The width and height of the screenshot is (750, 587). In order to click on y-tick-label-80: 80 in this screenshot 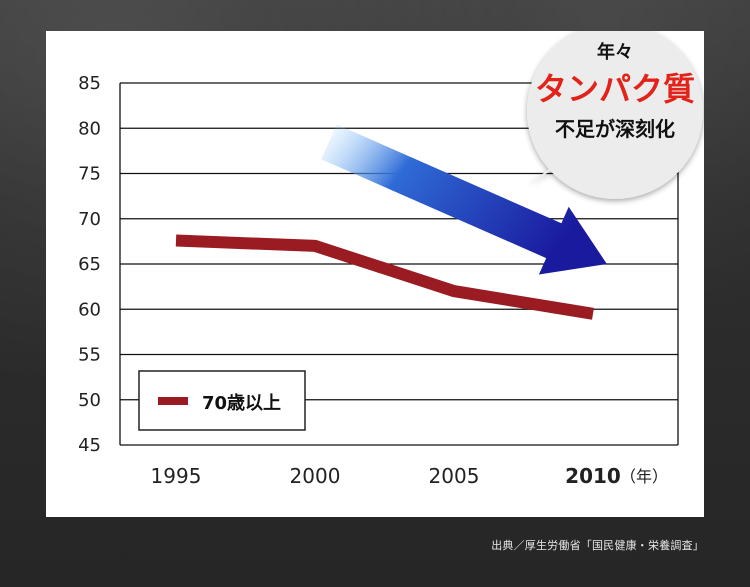, I will do `click(89, 128)`.